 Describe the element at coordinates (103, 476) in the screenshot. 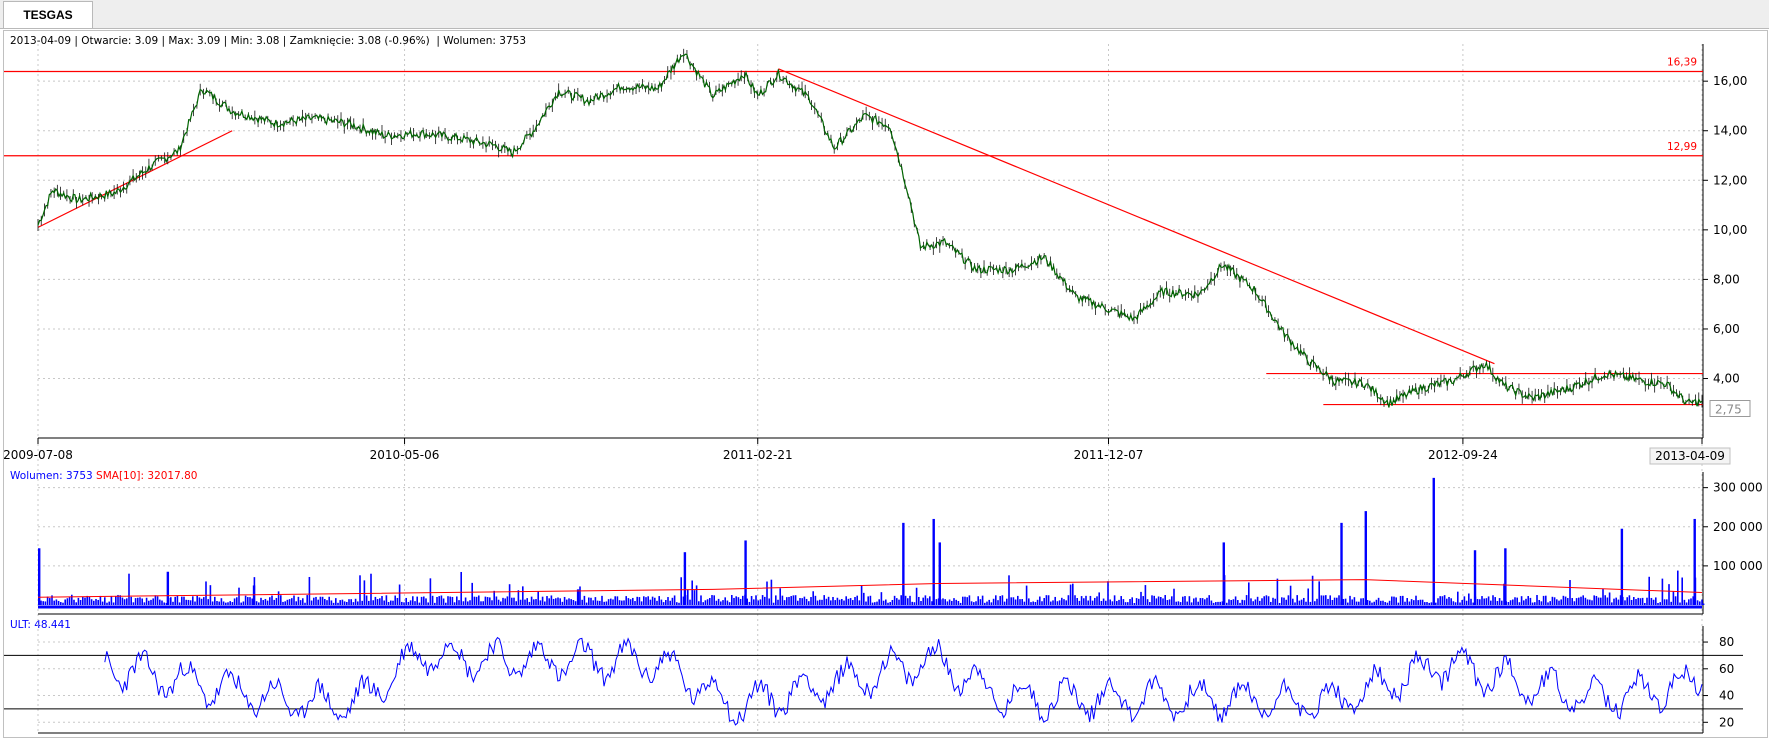

I see `volume-legend: Wolumen: 3753 SMA[10]: 32017.80` at that location.